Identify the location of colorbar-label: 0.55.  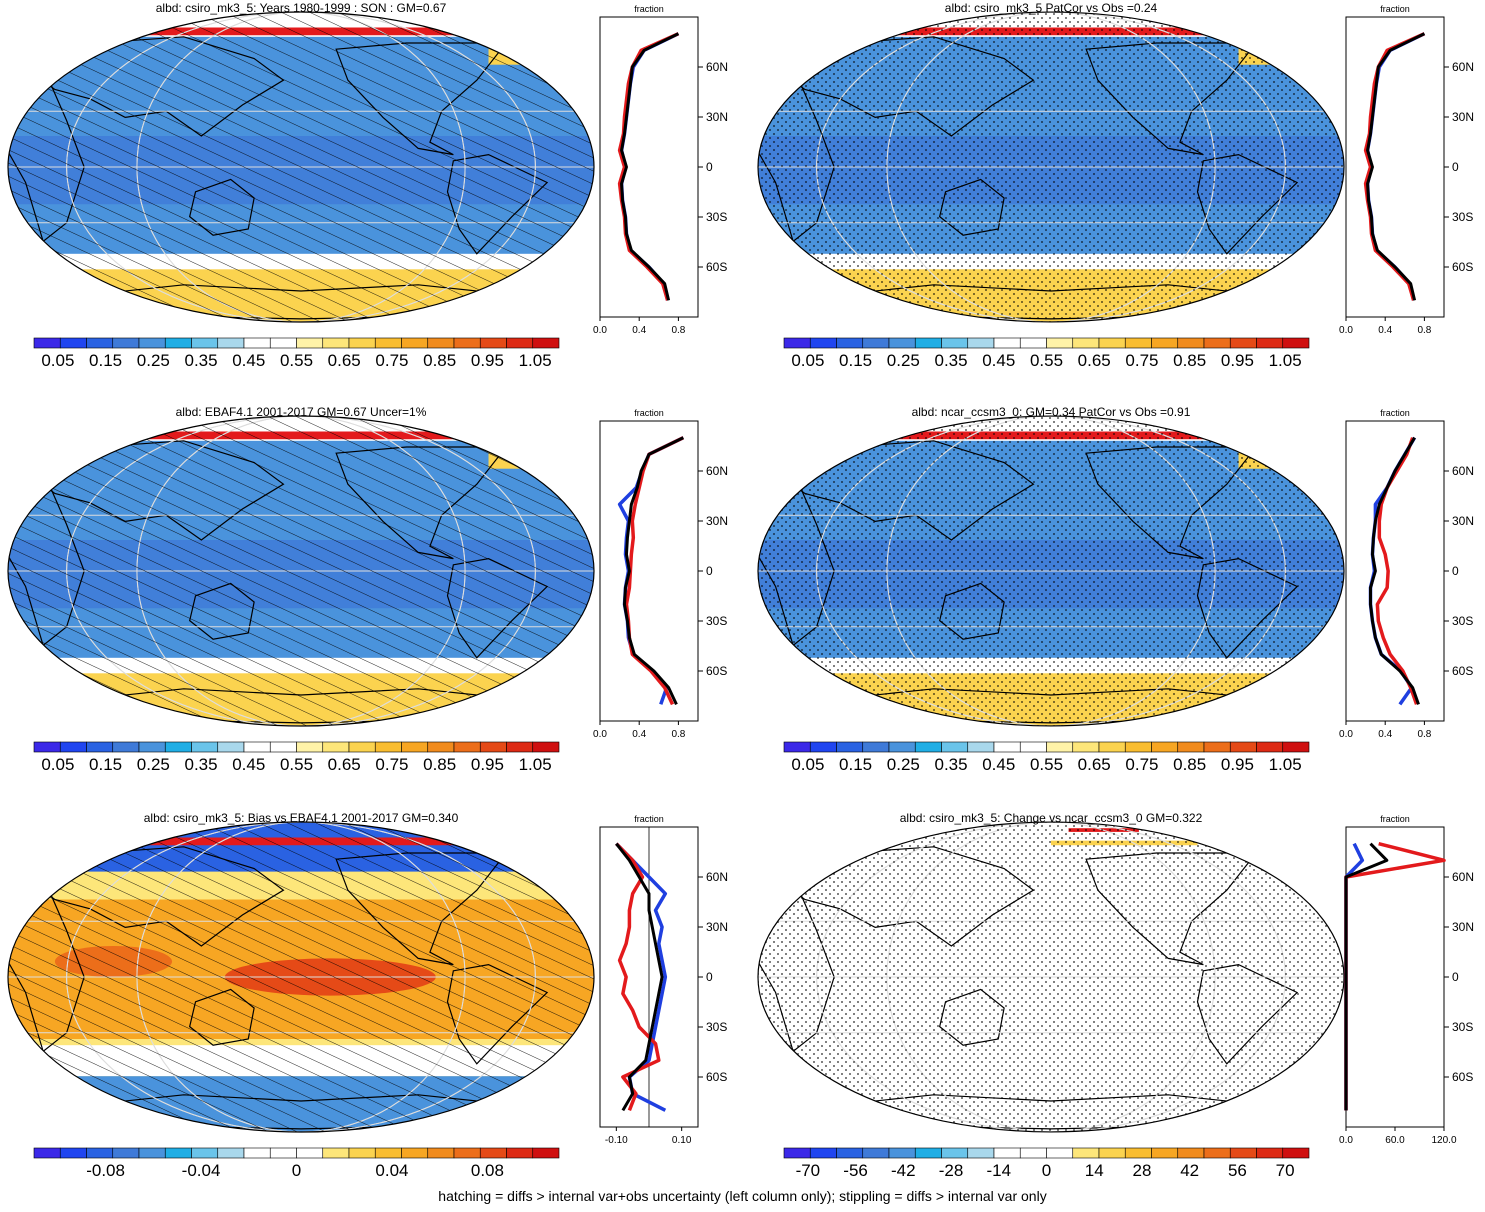
(296, 360).